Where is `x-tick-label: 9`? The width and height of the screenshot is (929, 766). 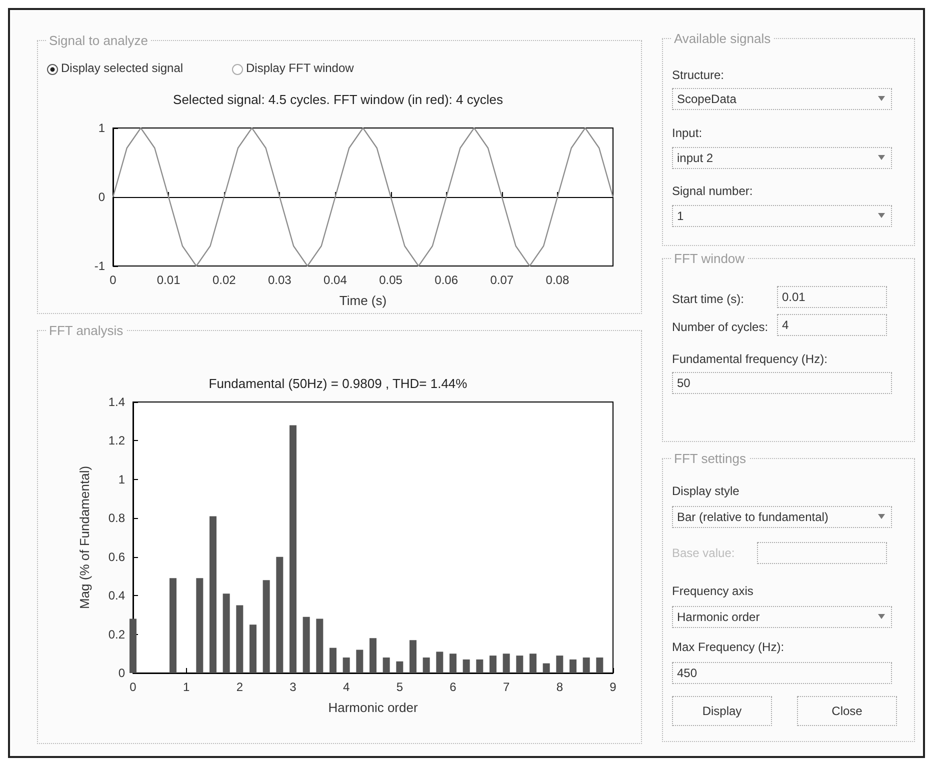 x-tick-label: 9 is located at coordinates (613, 687).